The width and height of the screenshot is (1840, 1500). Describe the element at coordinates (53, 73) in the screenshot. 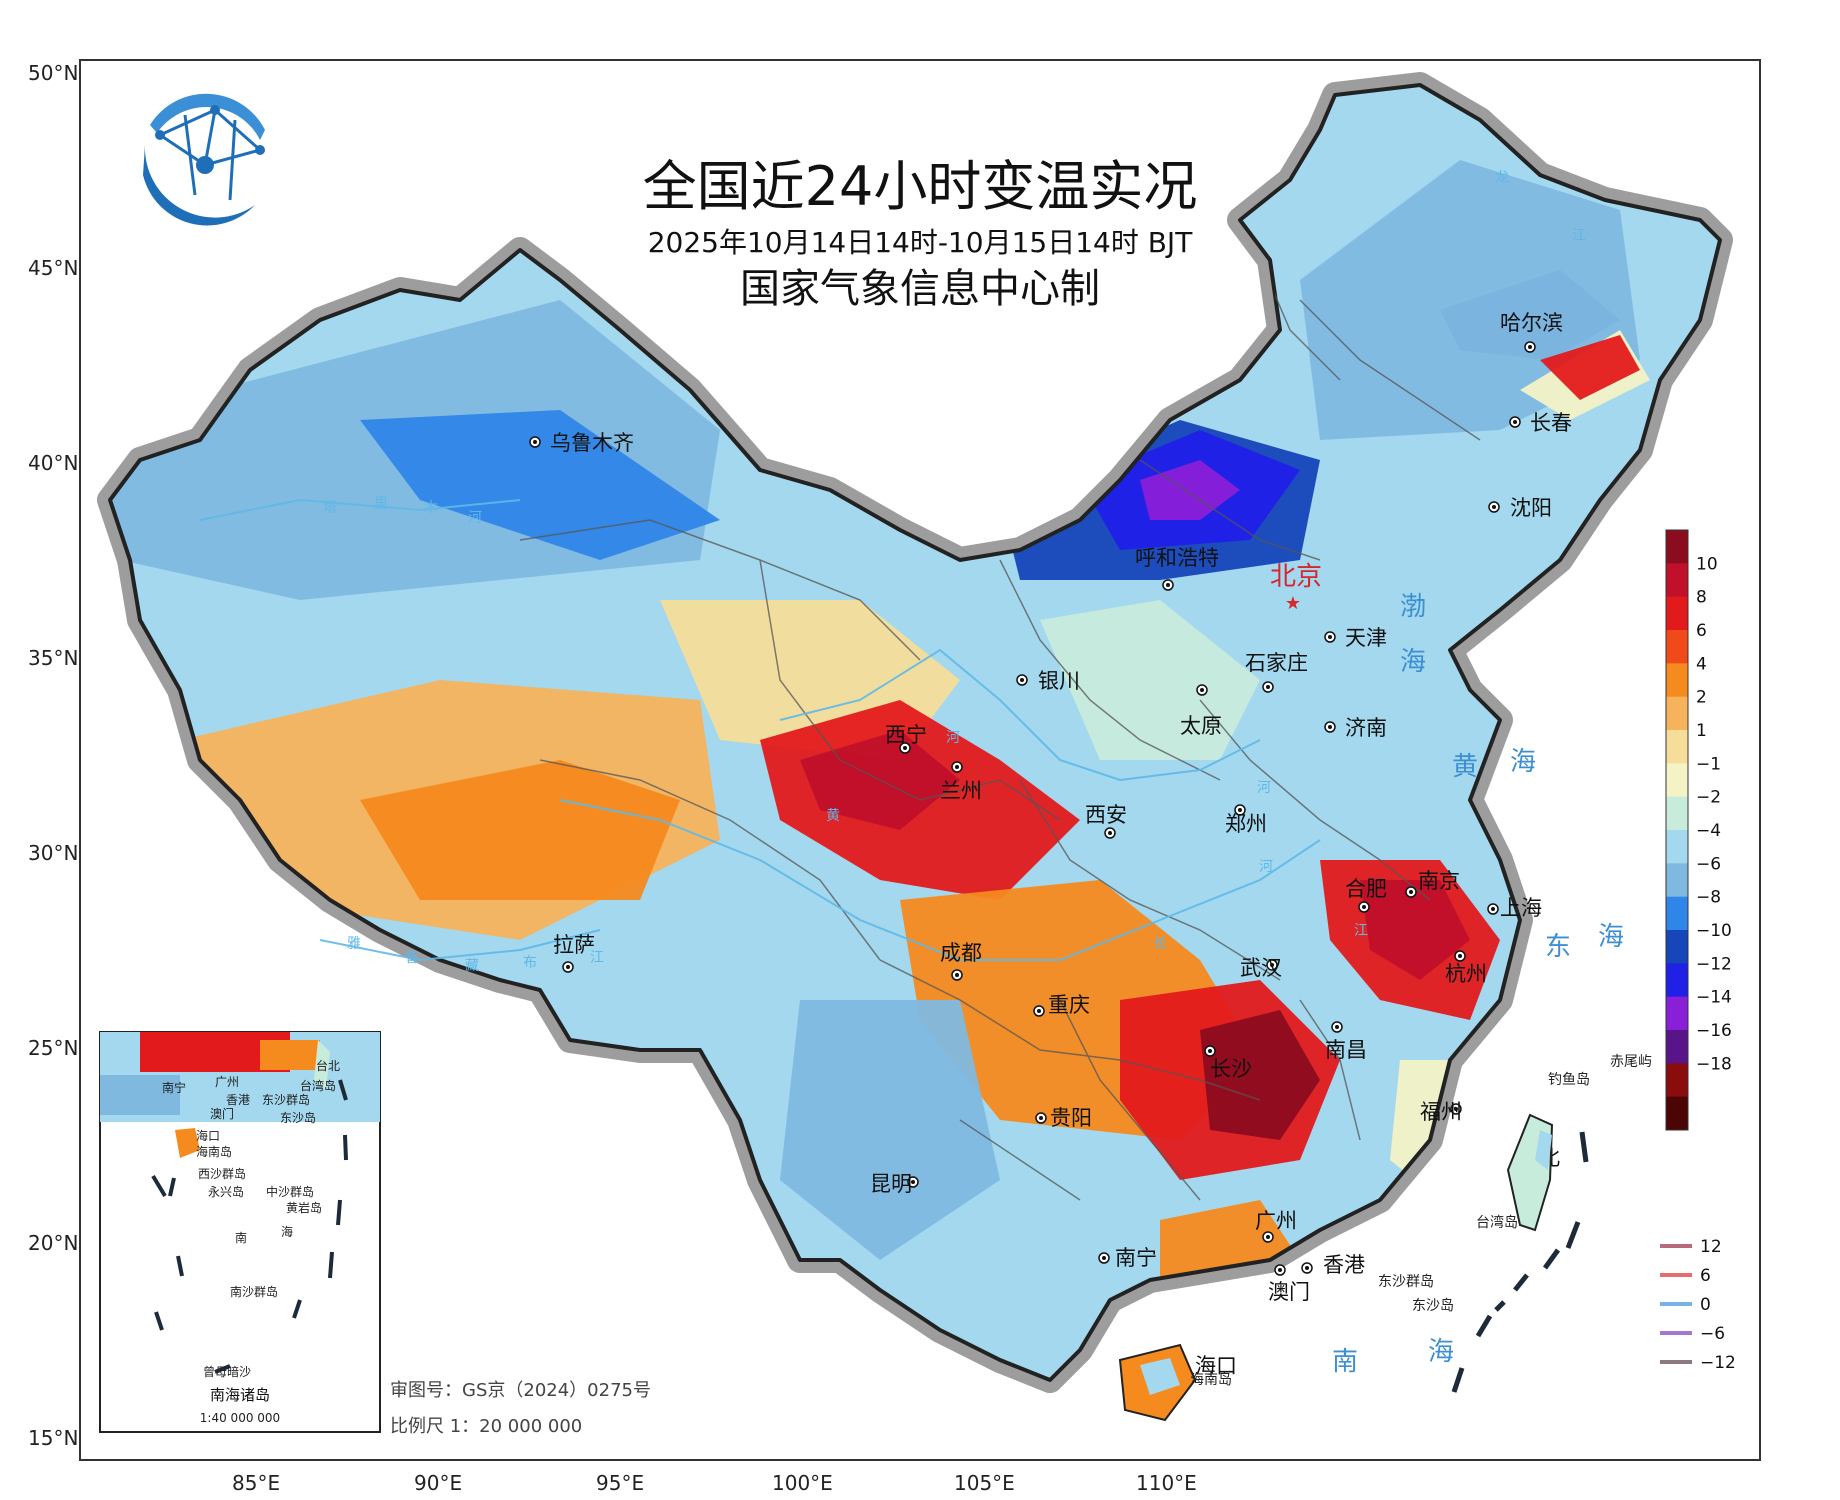

I see `lat-tick: 50°N` at that location.